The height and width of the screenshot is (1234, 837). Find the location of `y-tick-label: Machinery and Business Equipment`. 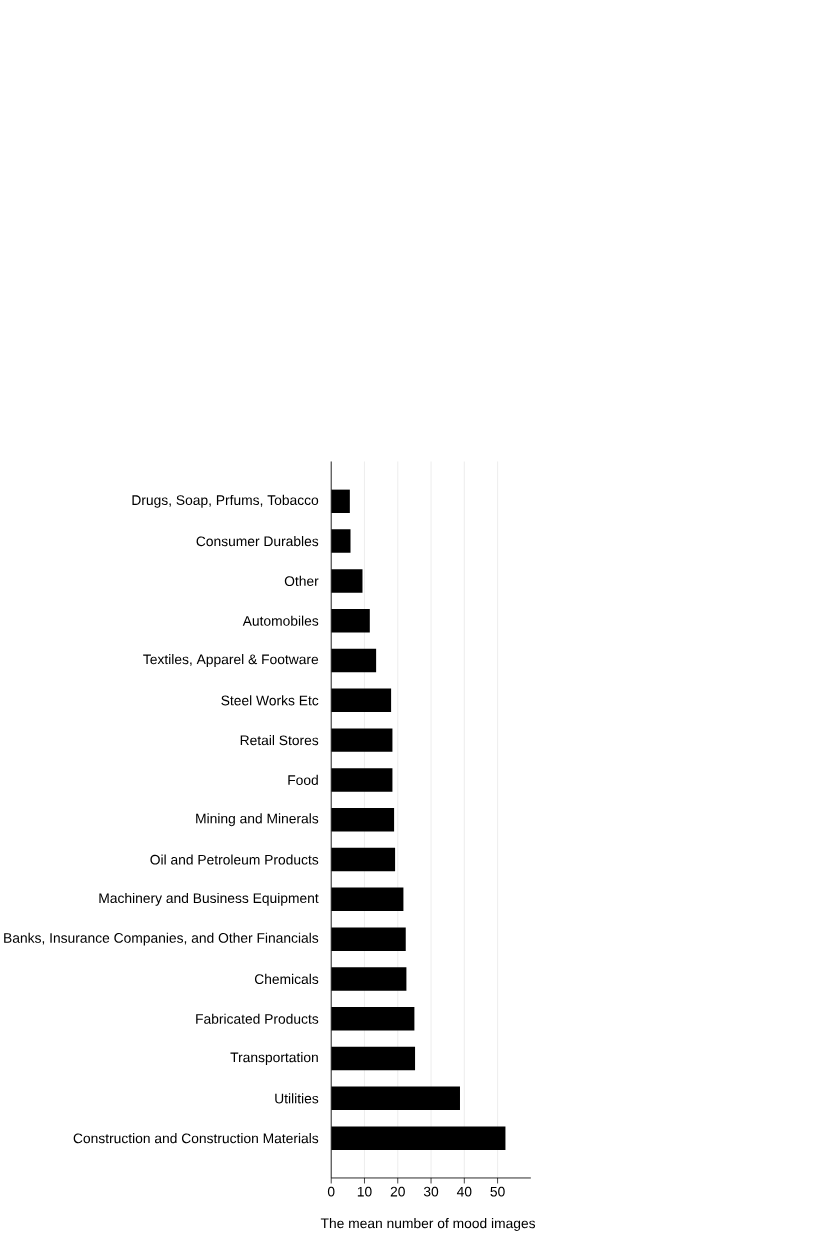

y-tick-label: Machinery and Business Equipment is located at coordinates (209, 899).